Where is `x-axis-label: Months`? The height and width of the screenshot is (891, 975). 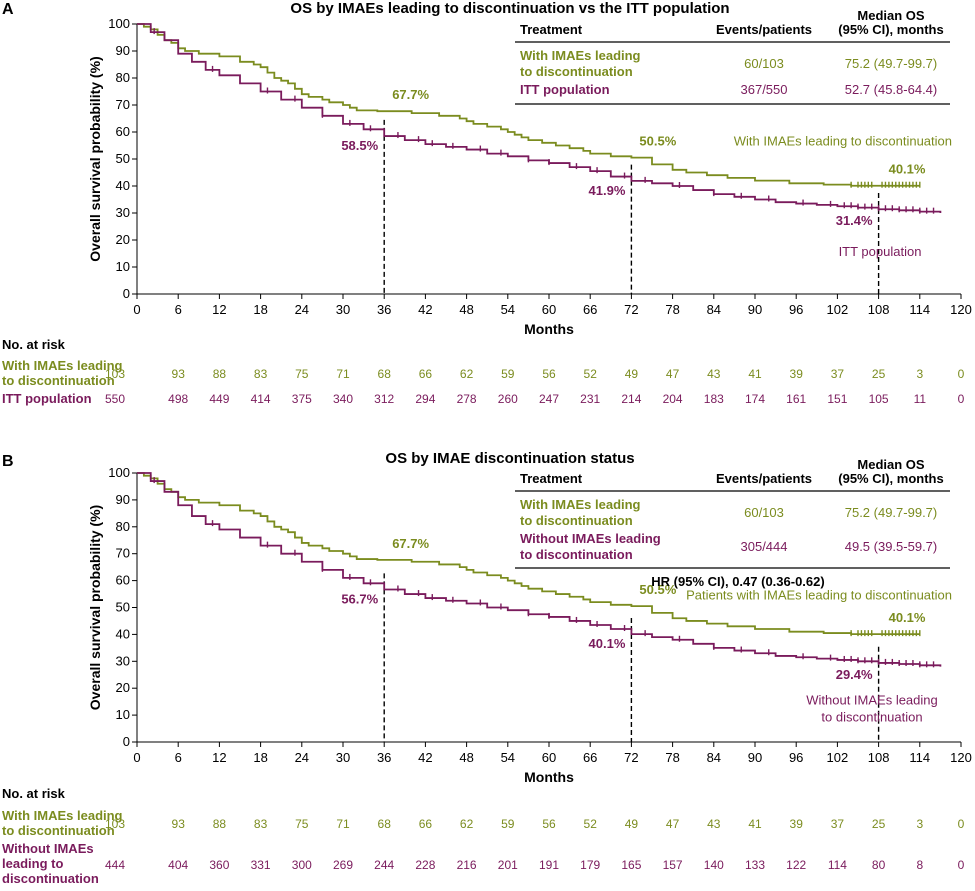 x-axis-label: Months is located at coordinates (549, 329).